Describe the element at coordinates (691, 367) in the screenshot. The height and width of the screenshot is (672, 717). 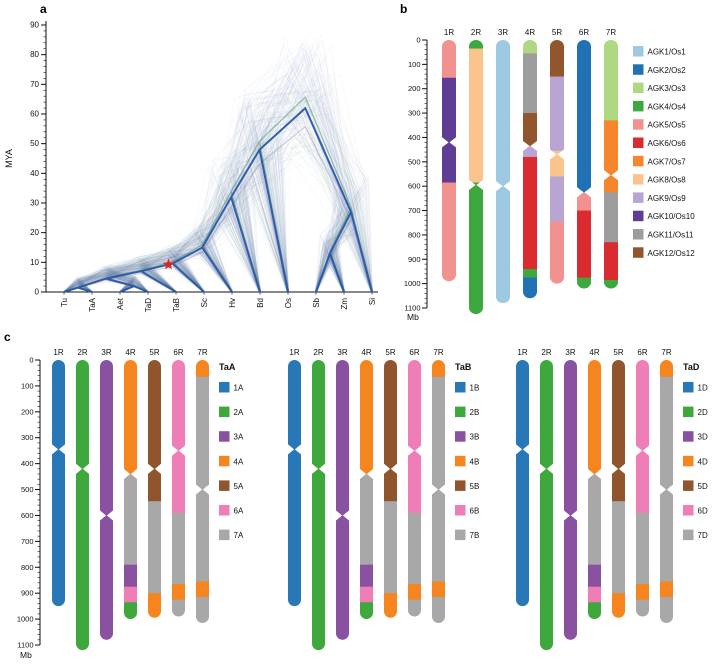
I see `legend-title: TaD` at that location.